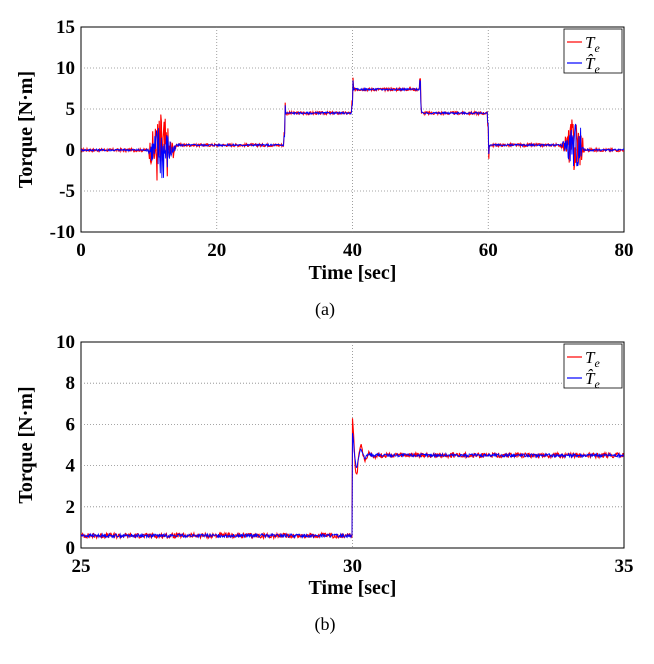 This screenshot has width=654, height=664. I want to click on x-tick-label: 35, so click(624, 566).